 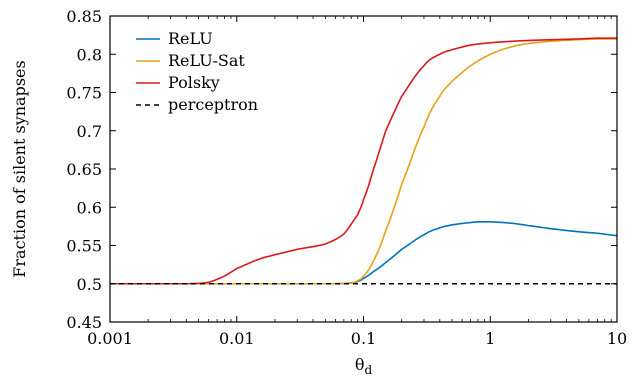 What do you see at coordinates (194, 82) in the screenshot?
I see `legend-label: Polsky` at bounding box center [194, 82].